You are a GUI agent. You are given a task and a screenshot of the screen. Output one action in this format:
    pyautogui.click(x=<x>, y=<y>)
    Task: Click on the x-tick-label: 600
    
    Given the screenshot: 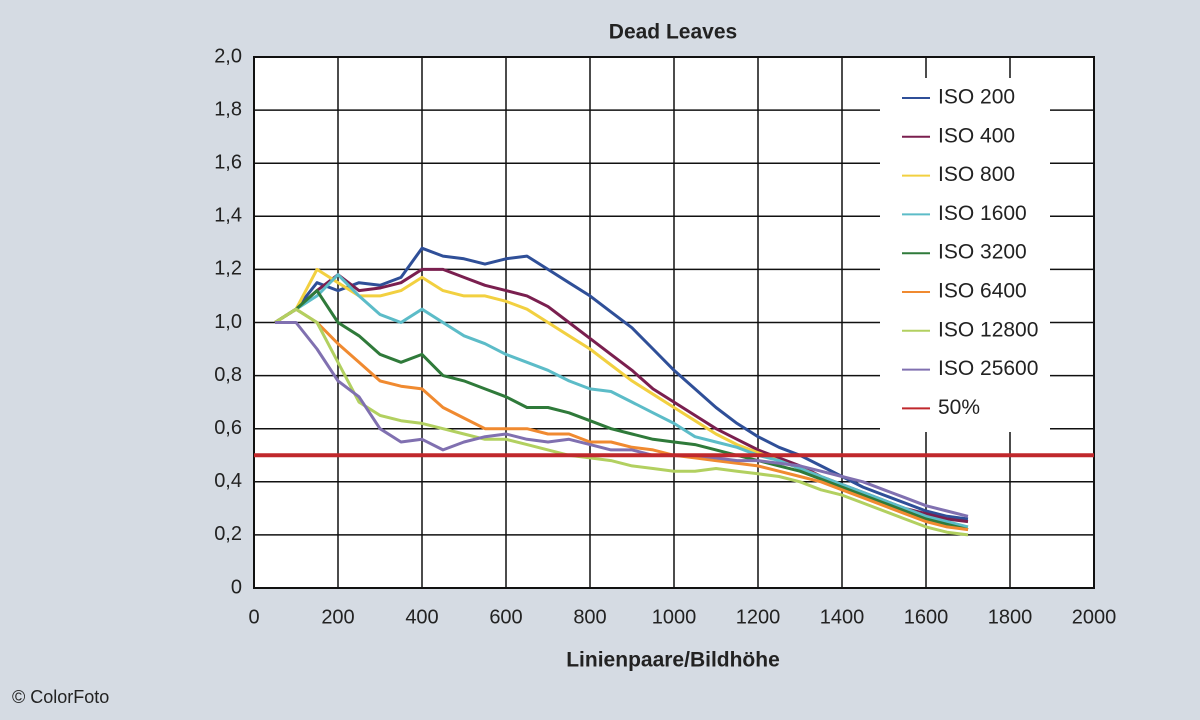 What is the action you would take?
    pyautogui.click(x=505, y=617)
    